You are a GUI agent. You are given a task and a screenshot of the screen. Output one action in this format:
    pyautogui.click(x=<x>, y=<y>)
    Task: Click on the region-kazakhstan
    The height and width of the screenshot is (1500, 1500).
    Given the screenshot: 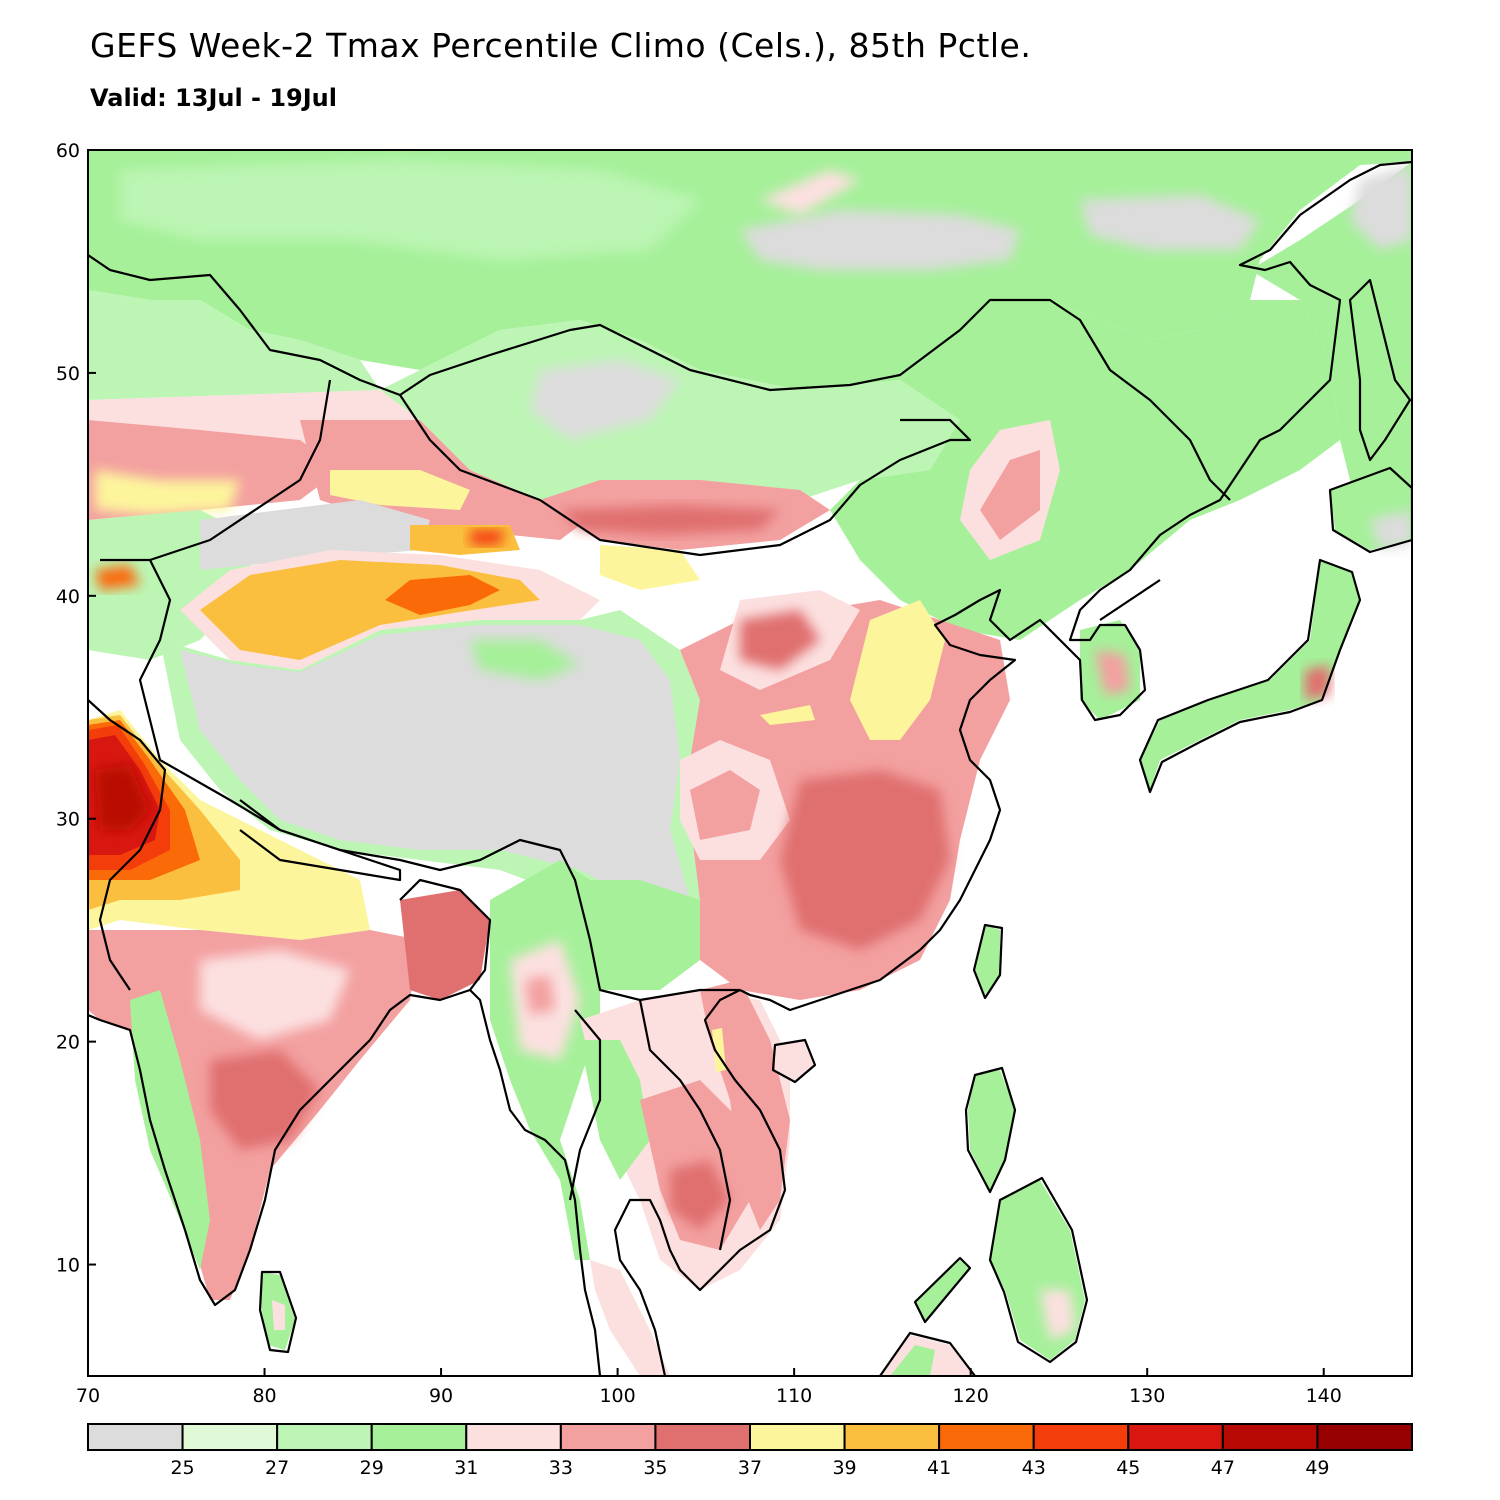 What is the action you would take?
    pyautogui.click(x=234, y=345)
    